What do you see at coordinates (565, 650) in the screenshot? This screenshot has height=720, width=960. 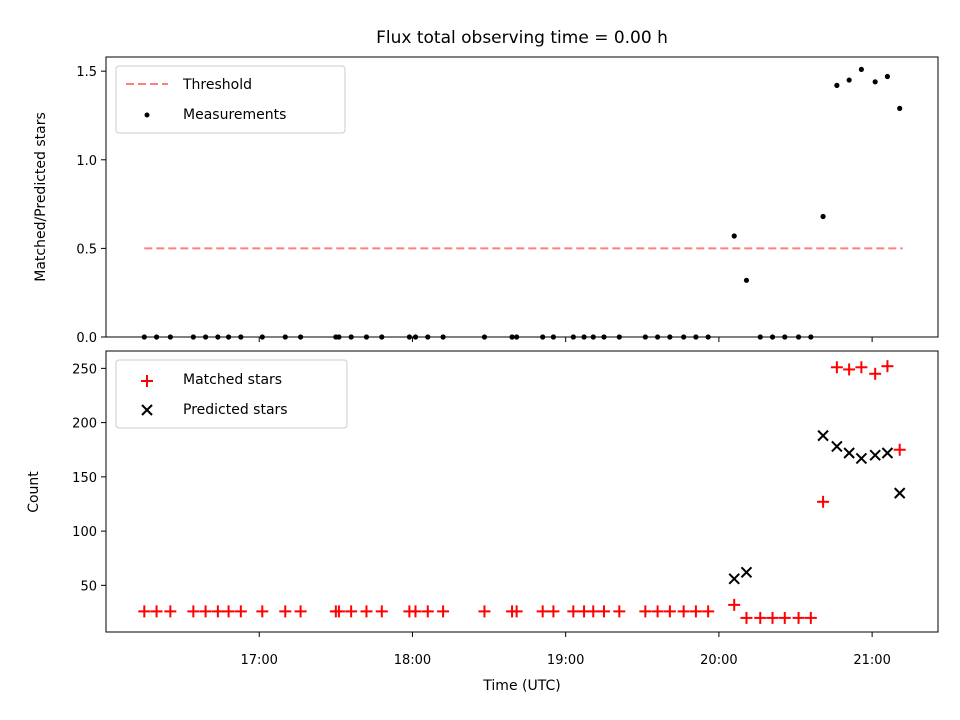 I see `bottom-x-ticks: 17:00 18:00 19:00 20:00 21:00` at bounding box center [565, 650].